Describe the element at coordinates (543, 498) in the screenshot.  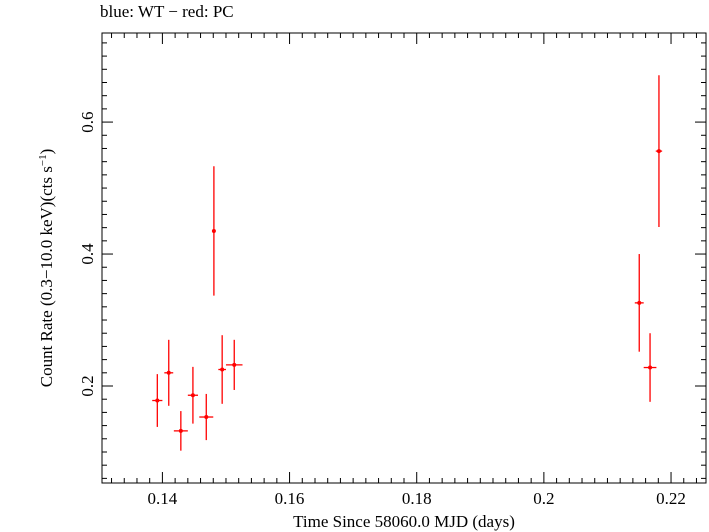
I see `x-tick-label: 0.2` at that location.